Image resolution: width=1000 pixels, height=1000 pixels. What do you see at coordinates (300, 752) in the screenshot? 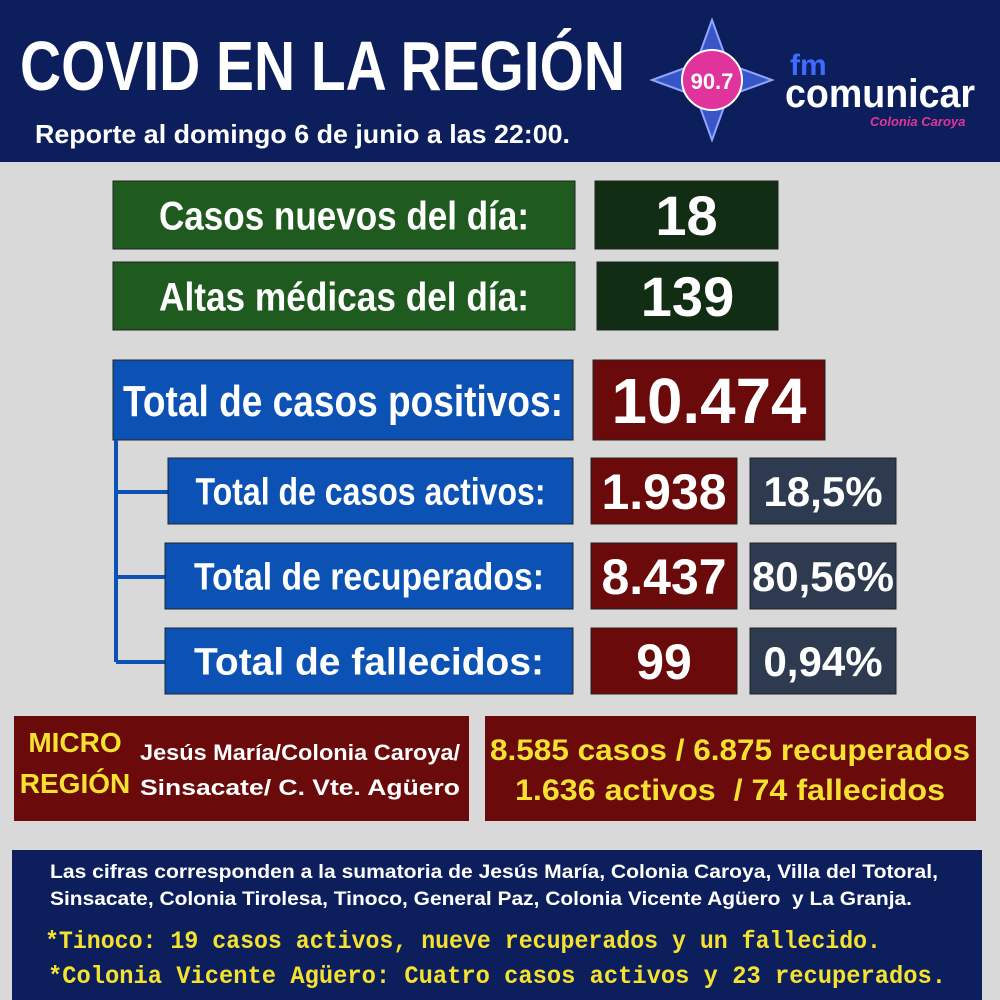
I see `micro-locality: Jesús María/Colonia Caroya/` at bounding box center [300, 752].